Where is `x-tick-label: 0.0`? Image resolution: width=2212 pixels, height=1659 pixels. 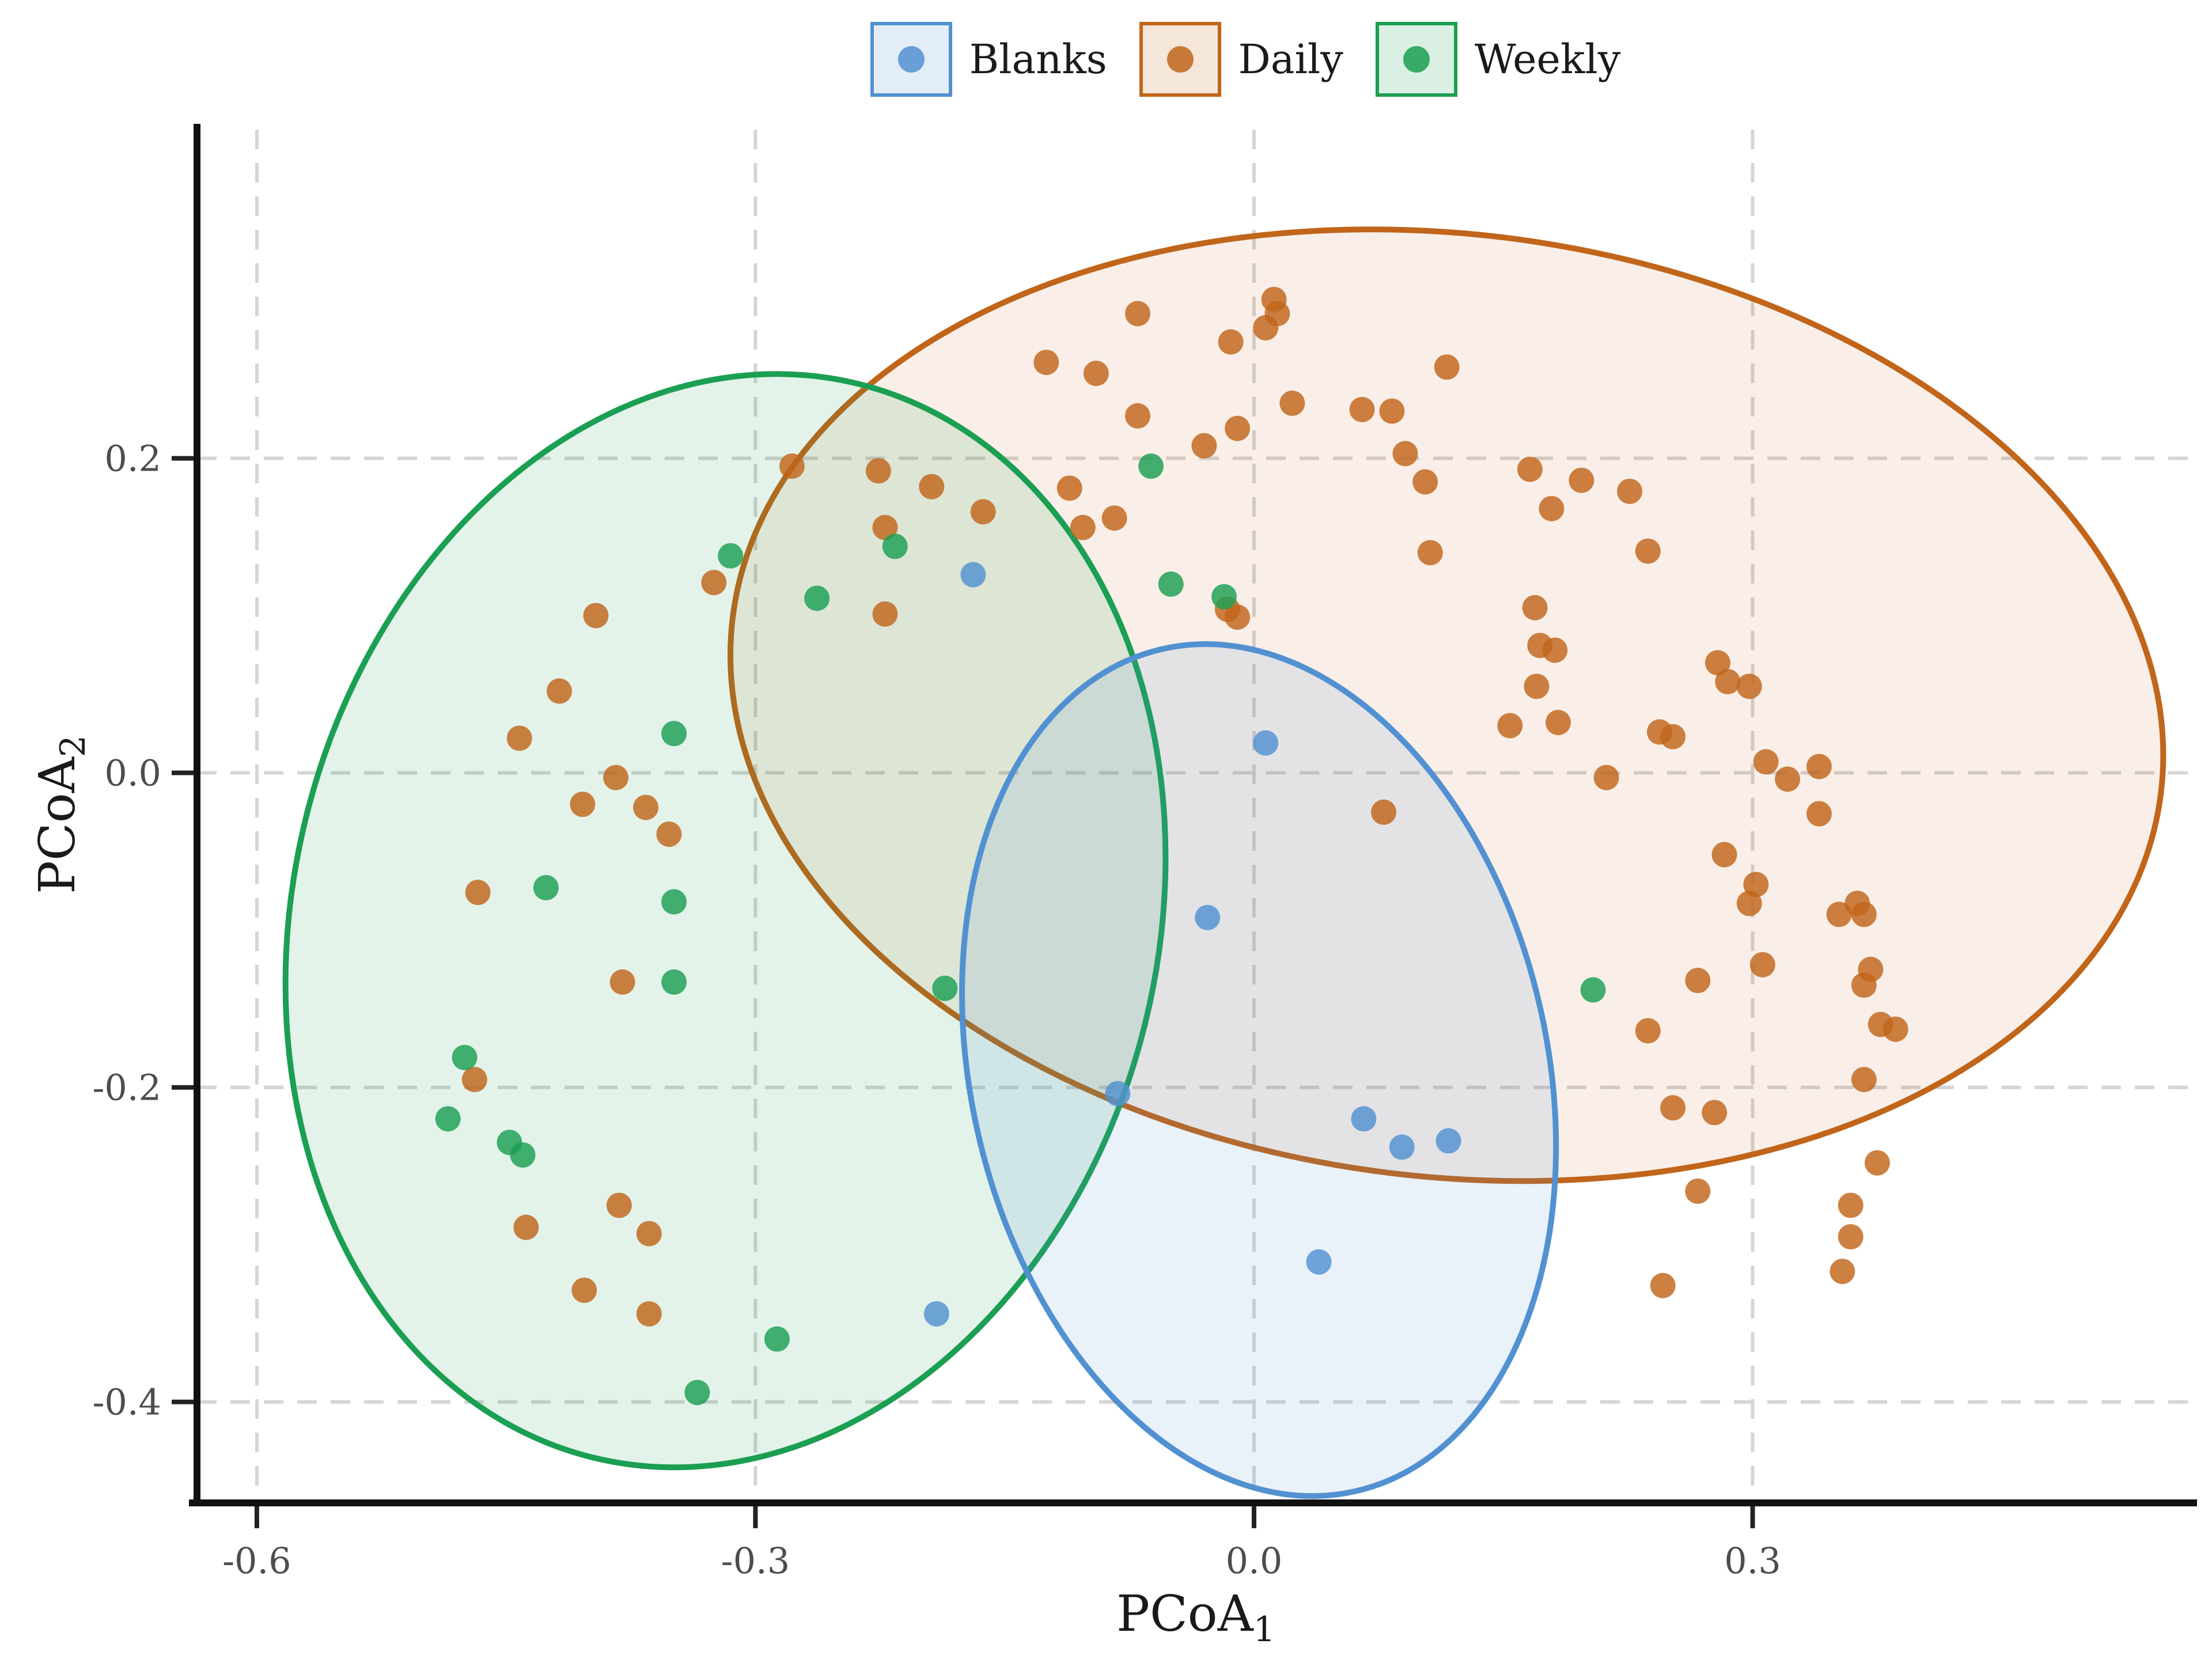 x-tick-label: 0.0 is located at coordinates (1254, 1561).